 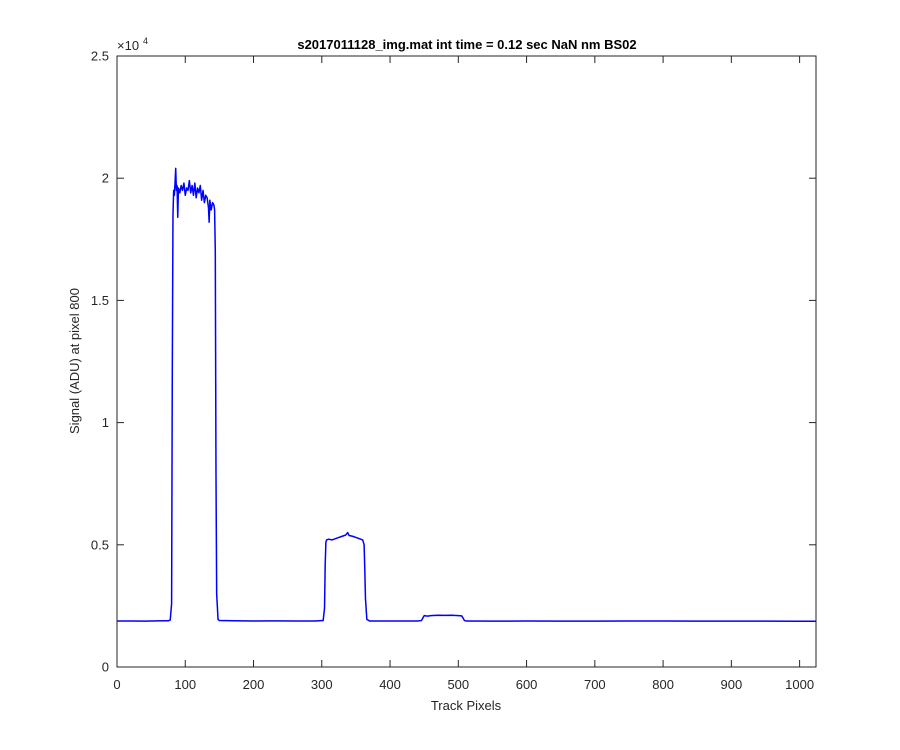 What do you see at coordinates (527, 684) in the screenshot?
I see `x-tick-label: 600` at bounding box center [527, 684].